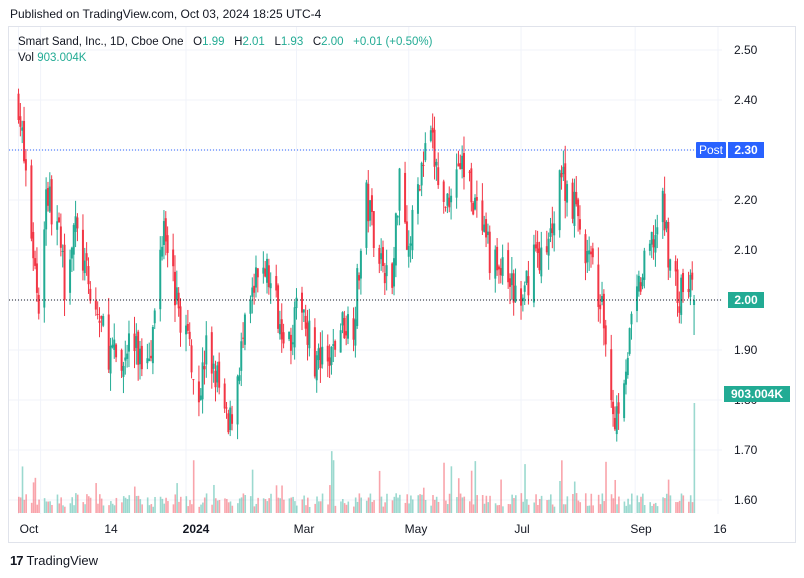  Describe the element at coordinates (62, 560) in the screenshot. I see `brand-name: TradingView` at that location.